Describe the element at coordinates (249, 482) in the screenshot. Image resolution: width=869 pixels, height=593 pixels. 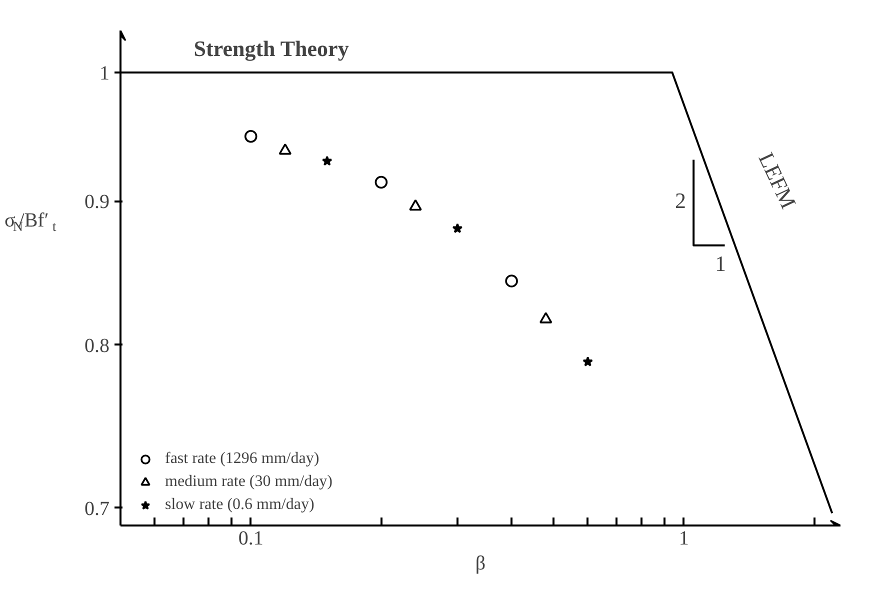
I see `legend-label: medium rate (30 mm/day)` at that location.